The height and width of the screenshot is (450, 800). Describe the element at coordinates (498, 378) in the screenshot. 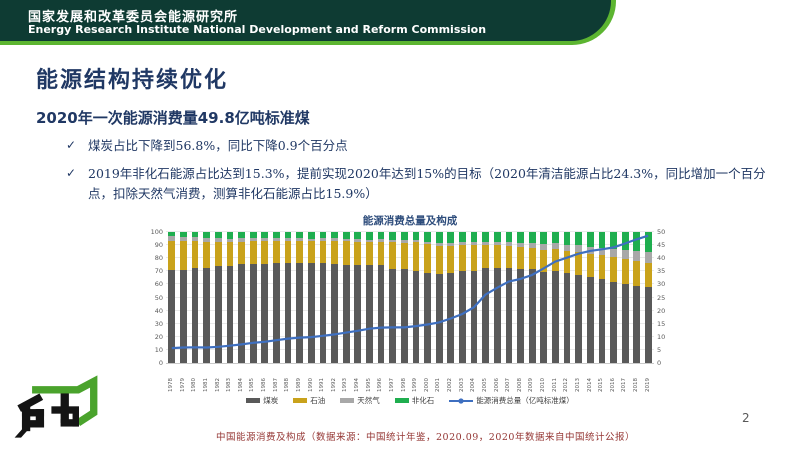

I see `x-slot: 2006` at that location.